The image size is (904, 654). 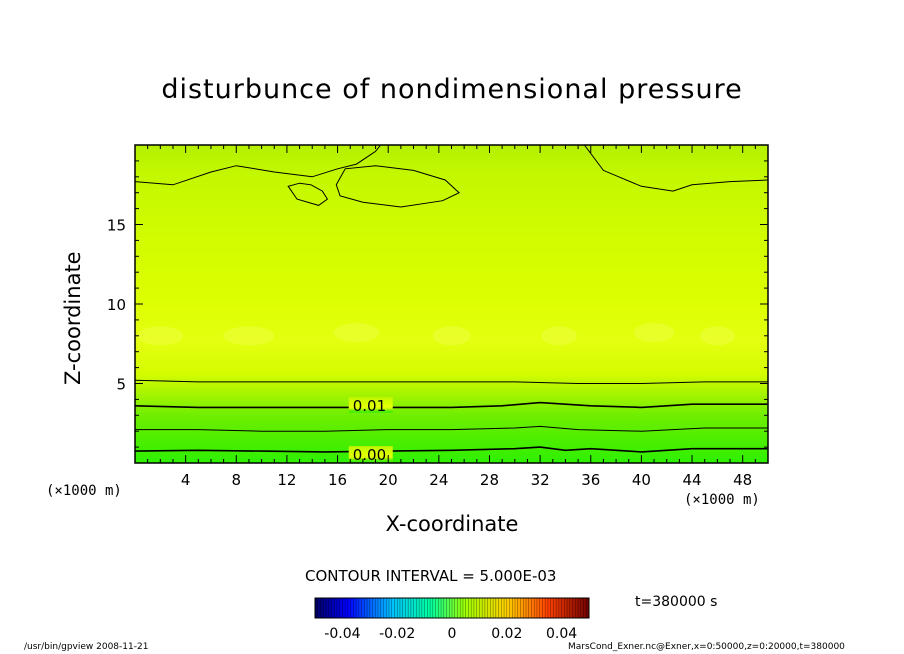 I want to click on chart-title: disturbunce of nondimensional pressure, so click(x=452, y=89).